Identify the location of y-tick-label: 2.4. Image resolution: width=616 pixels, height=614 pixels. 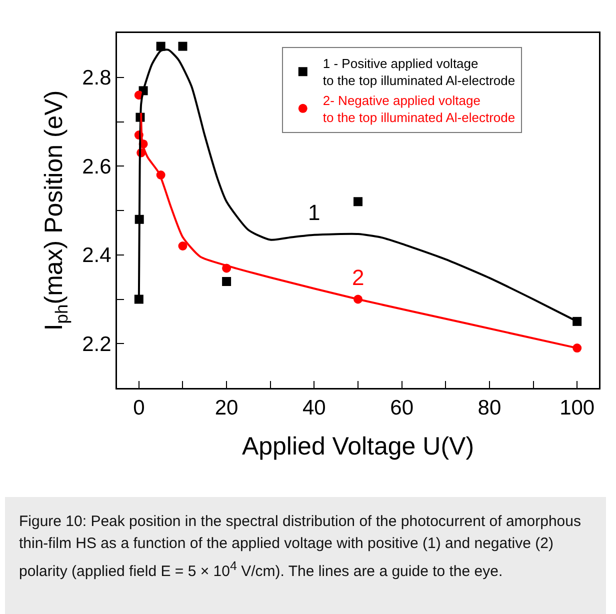
(97, 256).